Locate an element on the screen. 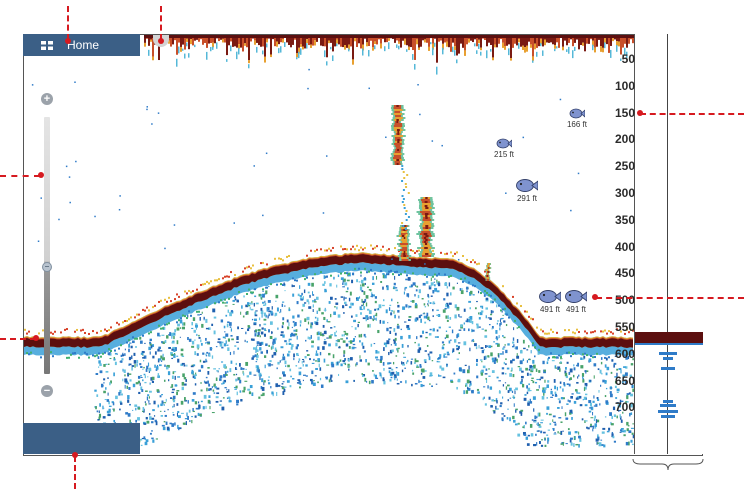  callout-handle-dot is located at coordinates (161, 41).